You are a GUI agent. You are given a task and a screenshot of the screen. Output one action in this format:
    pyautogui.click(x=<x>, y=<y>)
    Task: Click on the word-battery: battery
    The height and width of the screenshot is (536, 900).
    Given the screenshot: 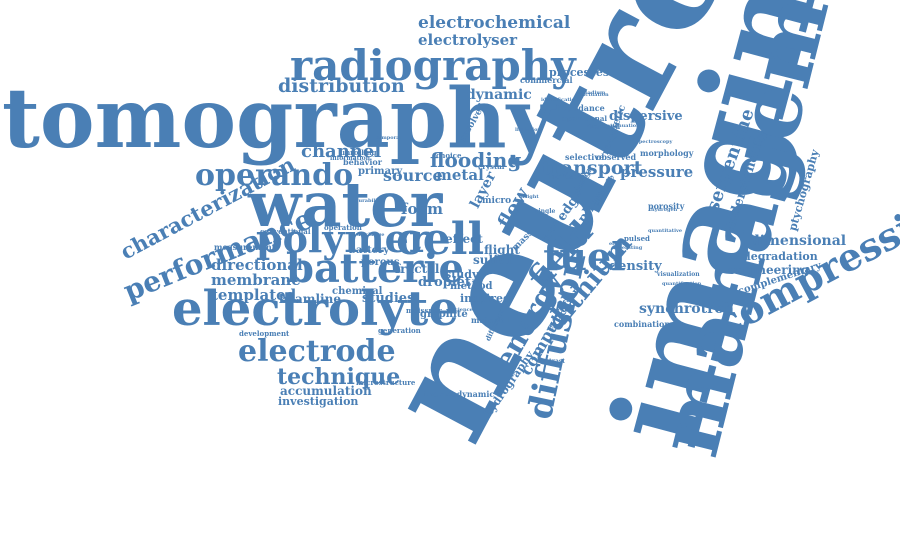 What is the action you would take?
    pyautogui.click(x=369, y=251)
    